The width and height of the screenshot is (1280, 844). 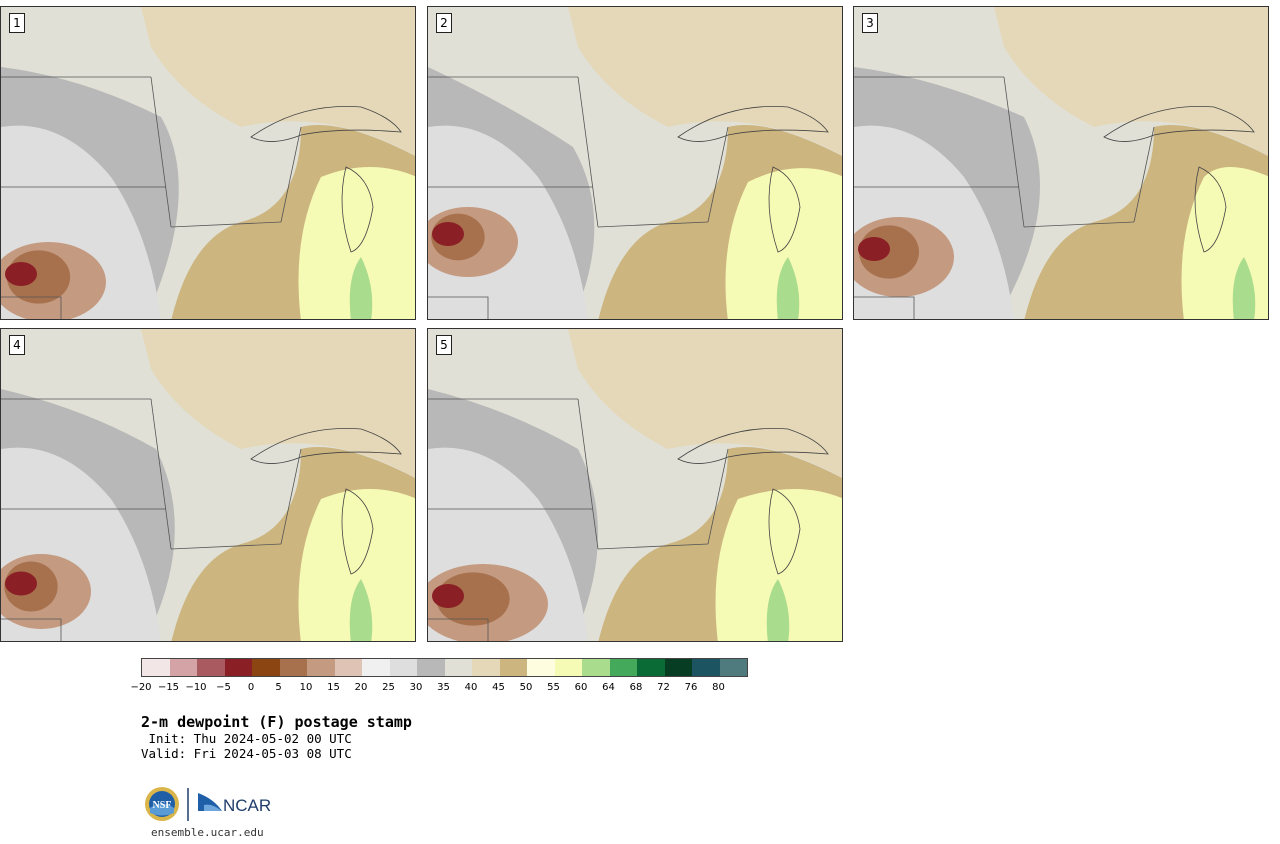 I want to click on map-panel-2: 2, so click(x=635, y=163).